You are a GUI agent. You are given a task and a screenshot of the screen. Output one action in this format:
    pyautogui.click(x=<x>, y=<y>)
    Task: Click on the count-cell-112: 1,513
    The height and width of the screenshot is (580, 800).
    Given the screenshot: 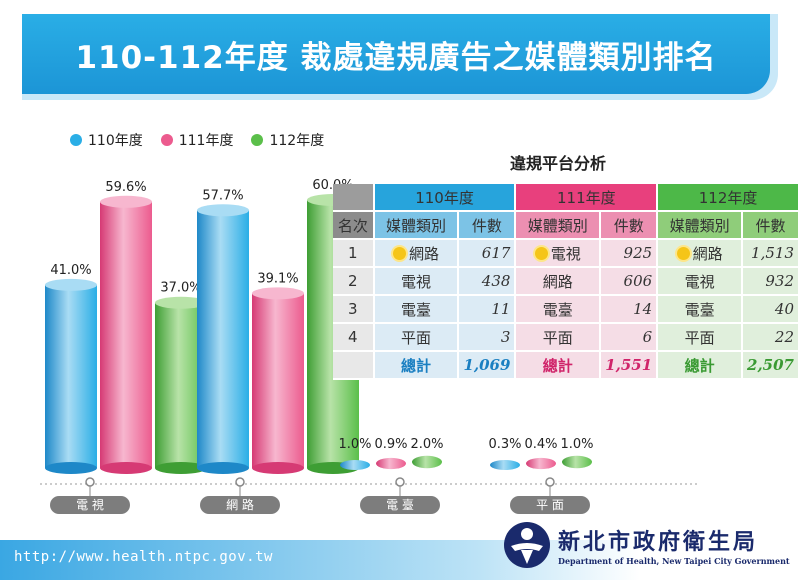 What is the action you would take?
    pyautogui.click(x=771, y=254)
    